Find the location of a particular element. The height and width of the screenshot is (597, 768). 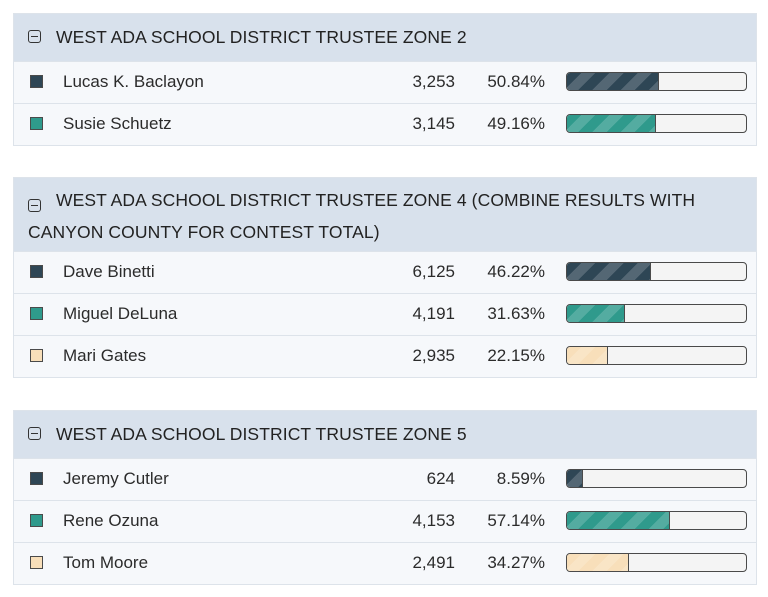

candidate-name: Lucas K. Baclayon is located at coordinates (133, 81).